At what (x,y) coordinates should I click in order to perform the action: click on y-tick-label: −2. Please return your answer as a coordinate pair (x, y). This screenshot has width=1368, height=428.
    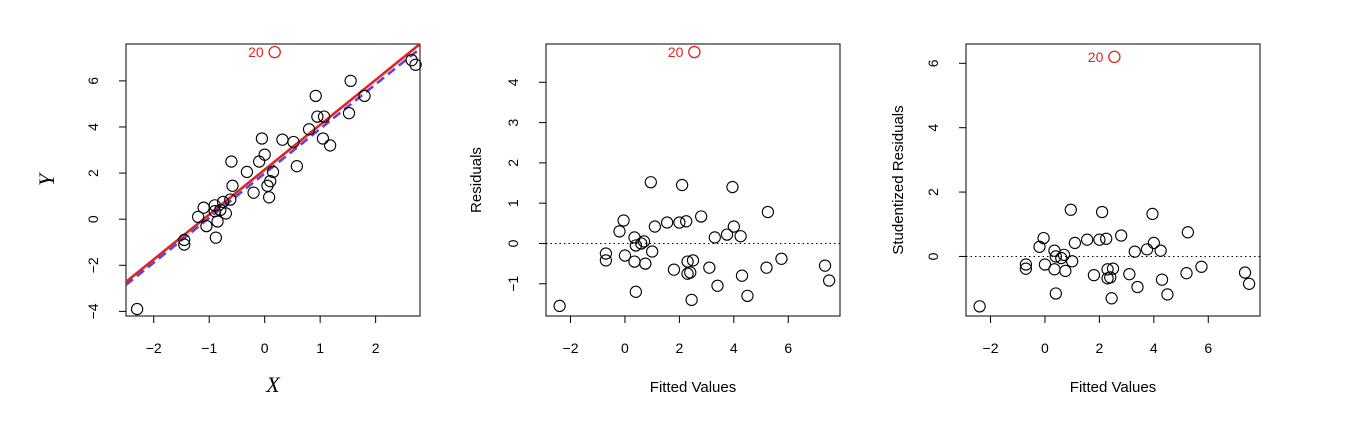
    Looking at the image, I should click on (93, 265).